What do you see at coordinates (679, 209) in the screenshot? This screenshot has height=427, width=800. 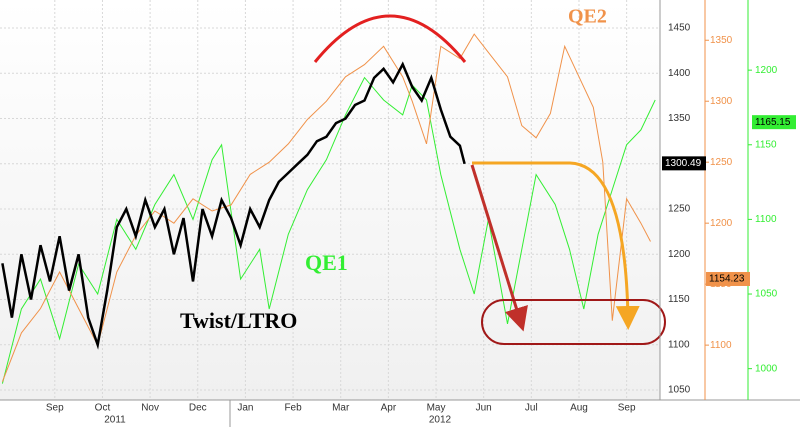 I see `y-tick-label: 1250` at bounding box center [679, 209].